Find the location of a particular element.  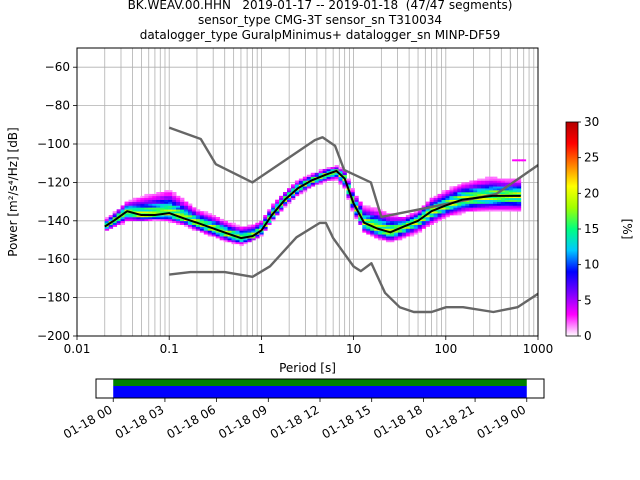

y-tick-label: −60 is located at coordinates (57, 67).